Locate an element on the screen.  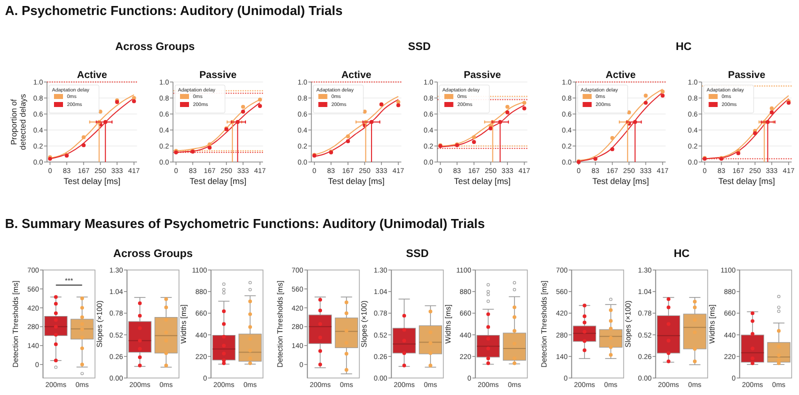
text: A. Psychometric Functions: Auditory (Unimodal) Trials is located at coordinates (174, 10).